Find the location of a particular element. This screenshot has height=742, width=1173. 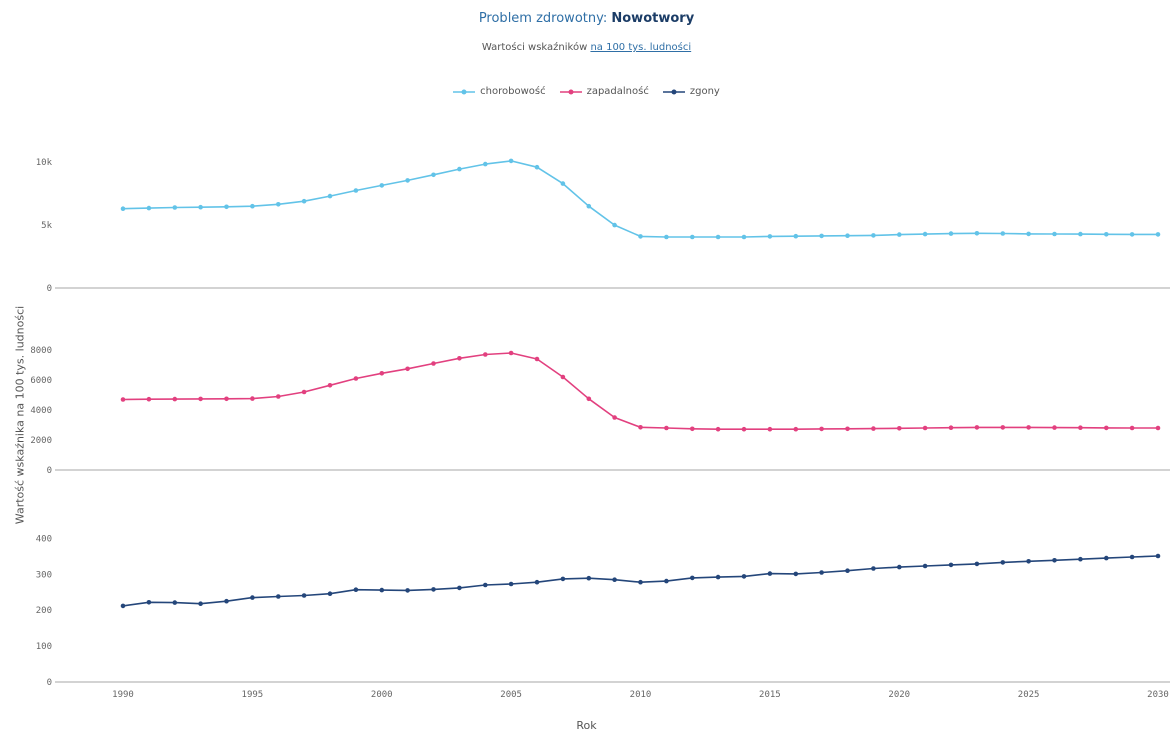

x-tick-label: 1995 is located at coordinates (253, 695).